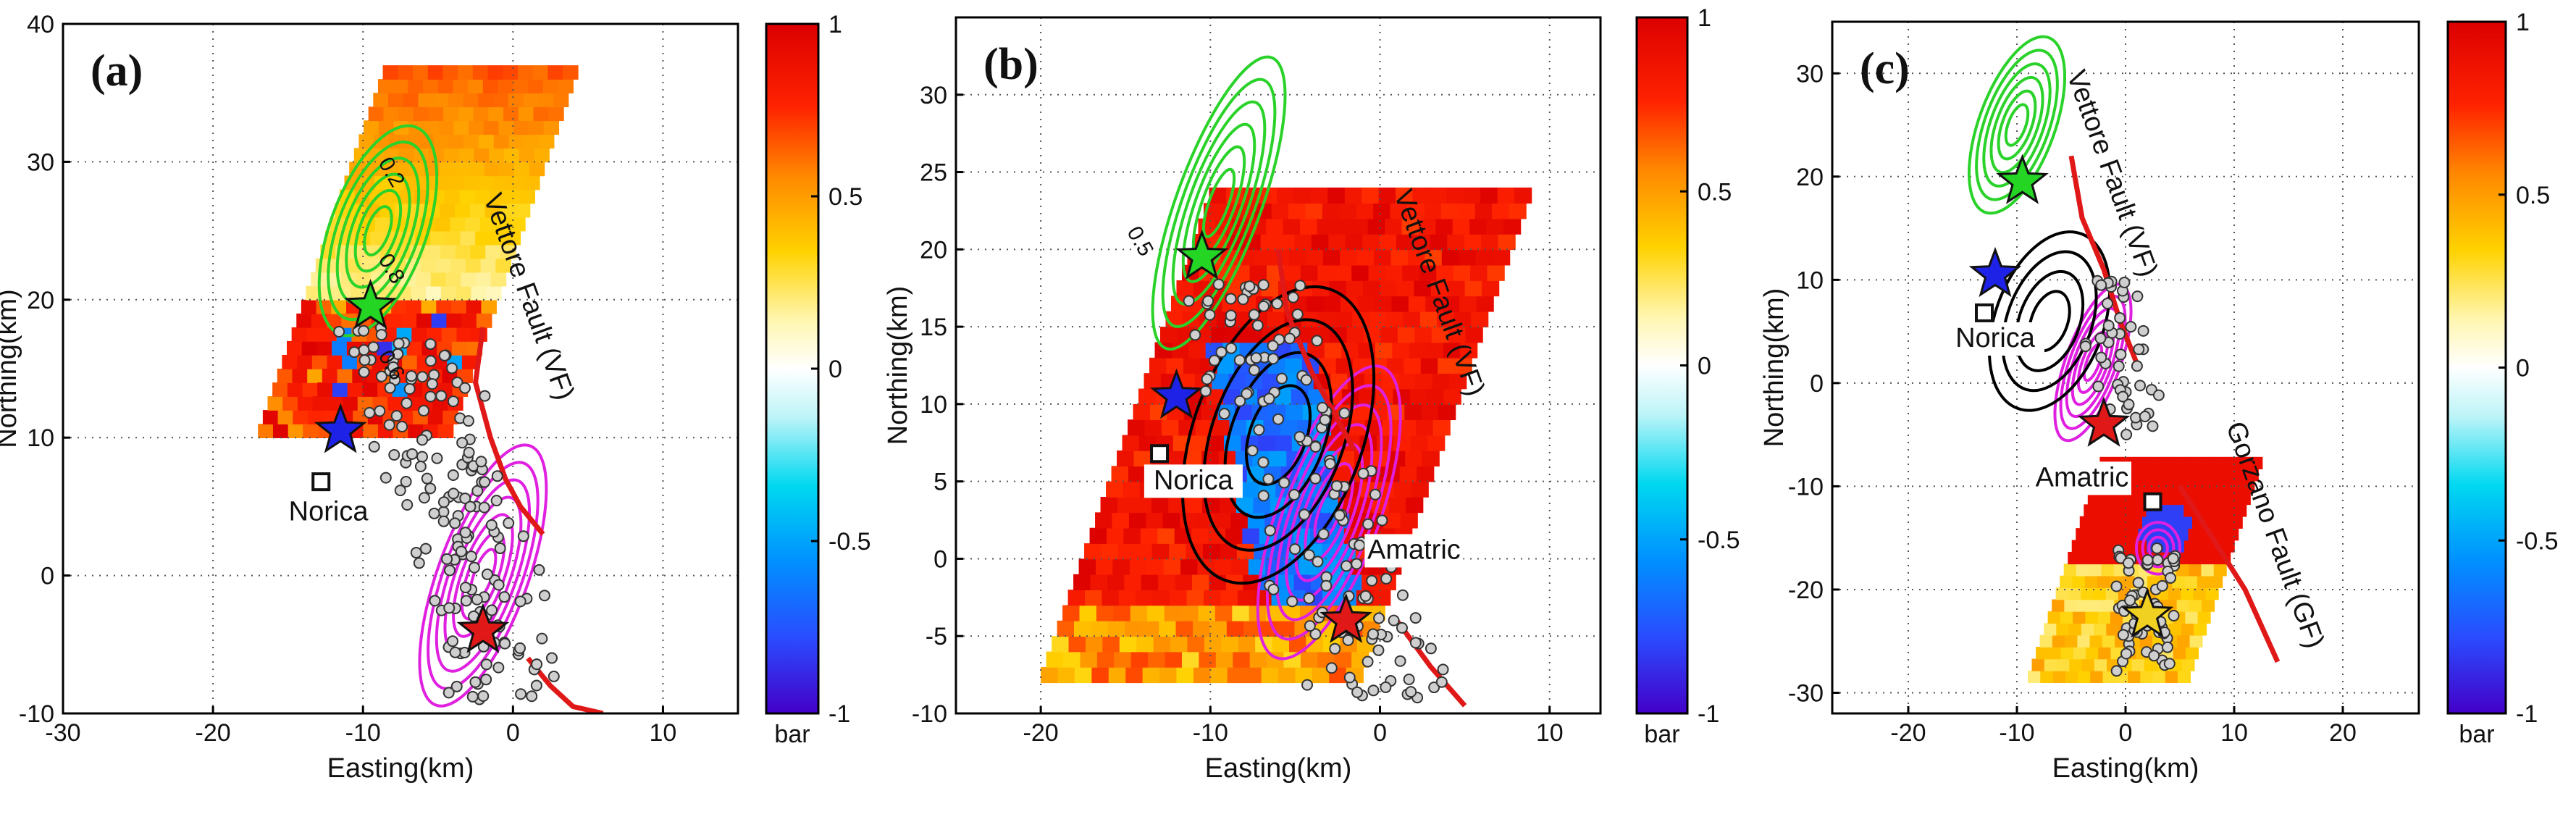 The image size is (2576, 817). Describe the element at coordinates (2523, 368) in the screenshot. I see `colorbar-tick-label: 0` at that location.